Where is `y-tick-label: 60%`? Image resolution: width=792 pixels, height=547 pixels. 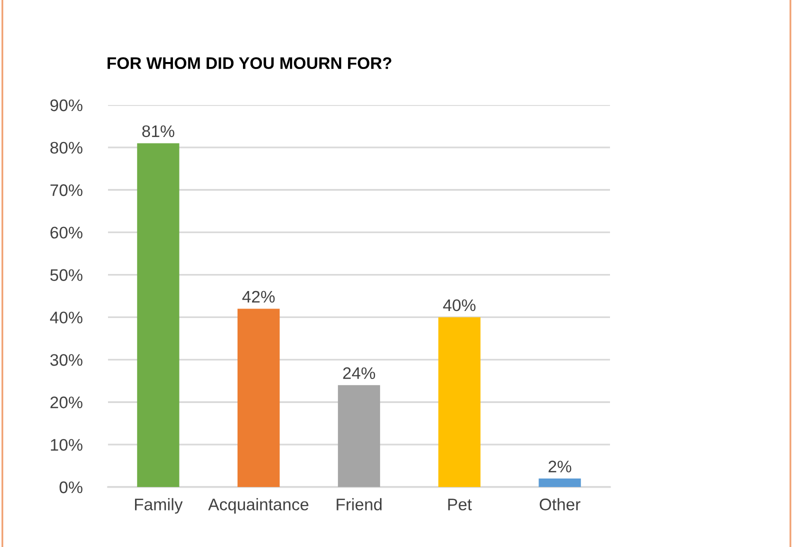
y-tick-label: 60% is located at coordinates (66, 232).